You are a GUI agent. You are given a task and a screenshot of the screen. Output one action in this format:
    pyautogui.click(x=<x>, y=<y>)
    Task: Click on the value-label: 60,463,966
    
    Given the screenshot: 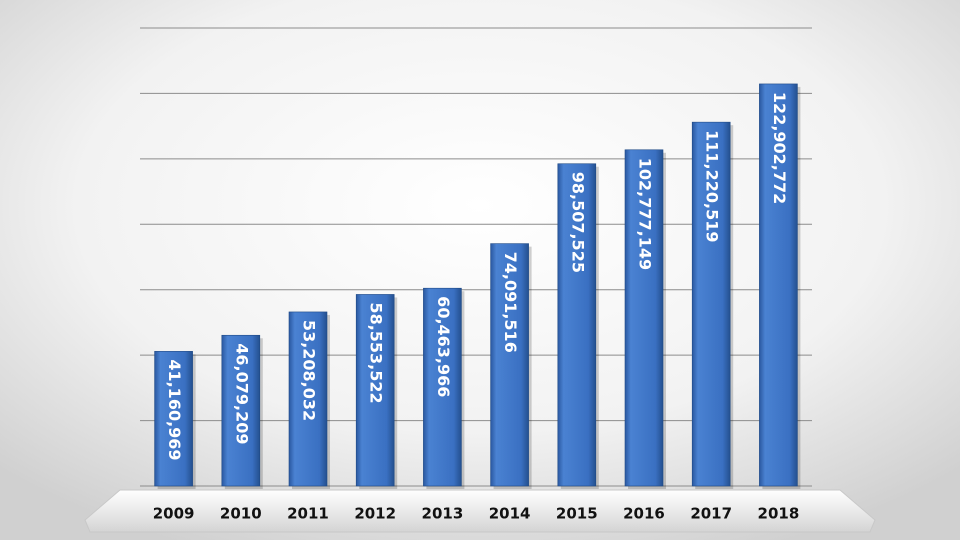 What is the action you would take?
    pyautogui.click(x=443, y=346)
    